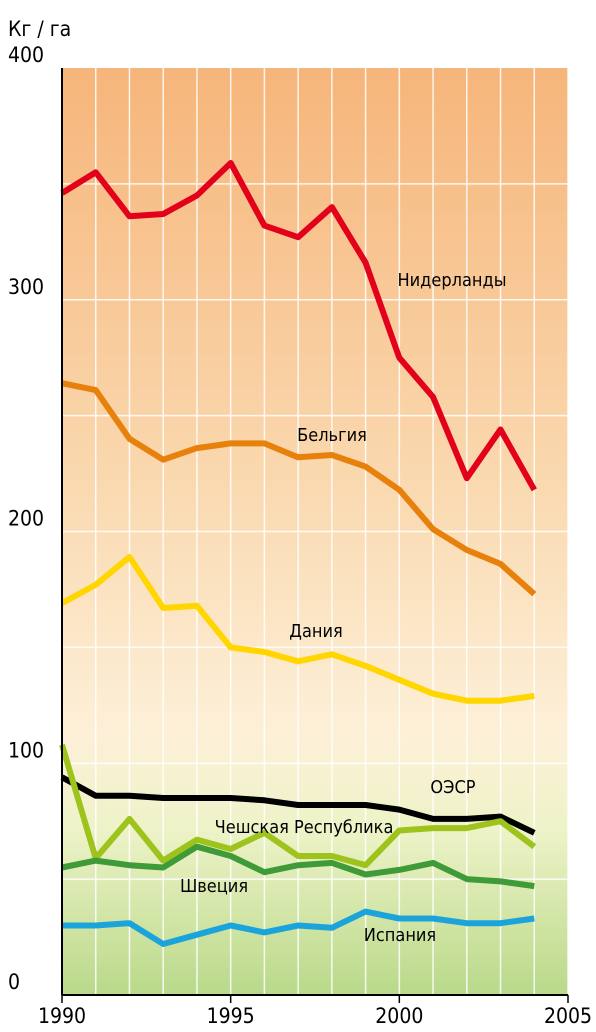 This screenshot has height=1032, width=596. What do you see at coordinates (26, 750) in the screenshot?
I see `y-tick-label: 100` at bounding box center [26, 750].